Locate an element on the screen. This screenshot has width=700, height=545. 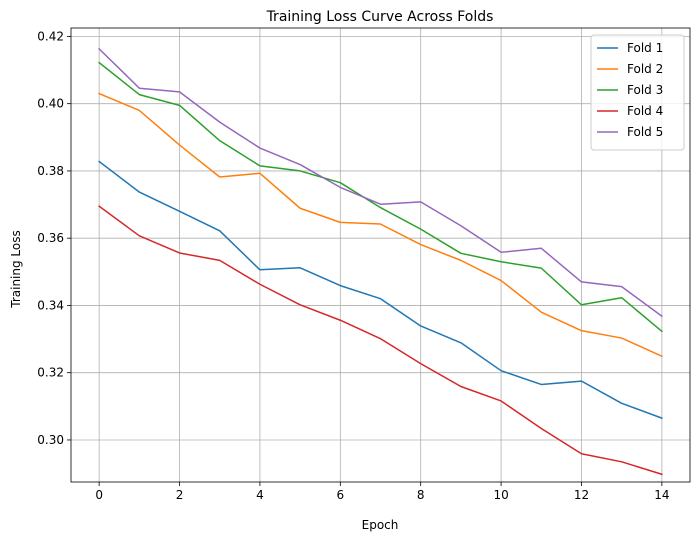
legend: Fold 1 Fold 2 Fold 3 Fold 4 Fold 5 is located at coordinates (637, 92).